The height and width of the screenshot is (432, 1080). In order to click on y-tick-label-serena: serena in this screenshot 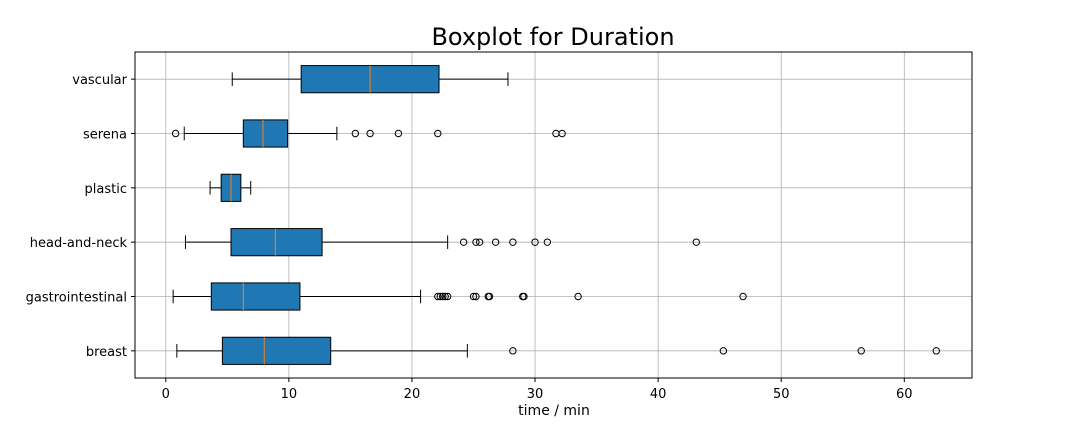, I will do `click(105, 135)`.